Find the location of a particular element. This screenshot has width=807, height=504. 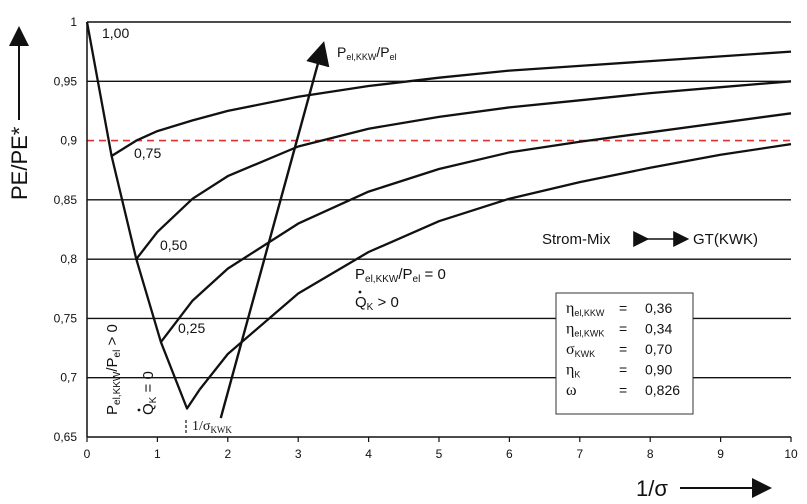

x-tick-label: 3 is located at coordinates (298, 454).